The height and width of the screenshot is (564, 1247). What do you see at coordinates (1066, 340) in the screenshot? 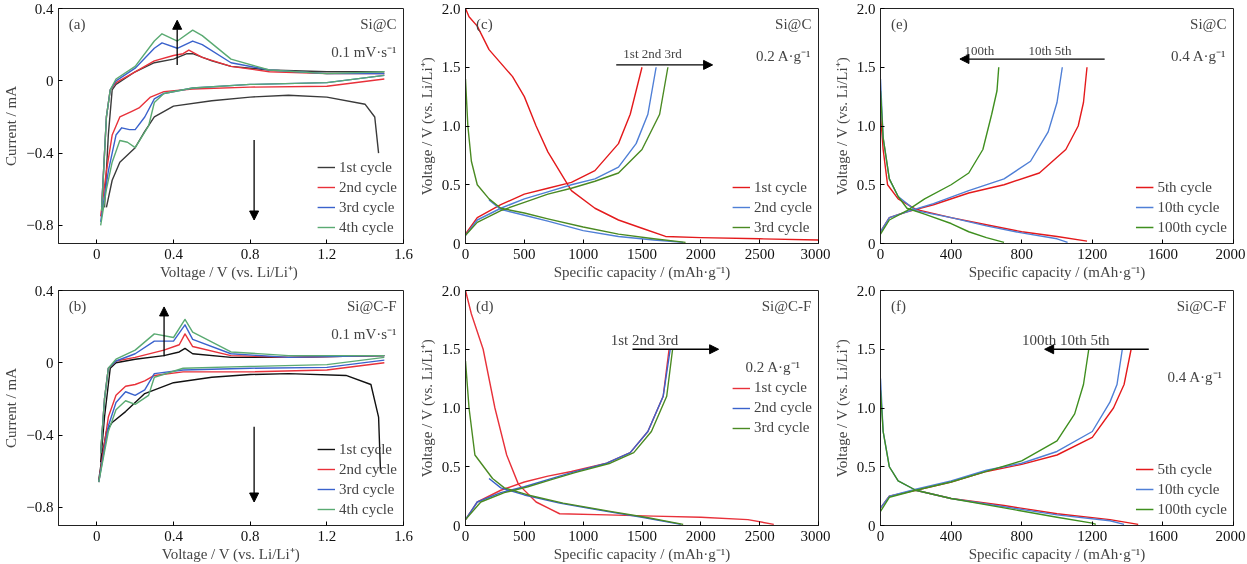
I see `annotation: 100th 10th 5th` at bounding box center [1066, 340].